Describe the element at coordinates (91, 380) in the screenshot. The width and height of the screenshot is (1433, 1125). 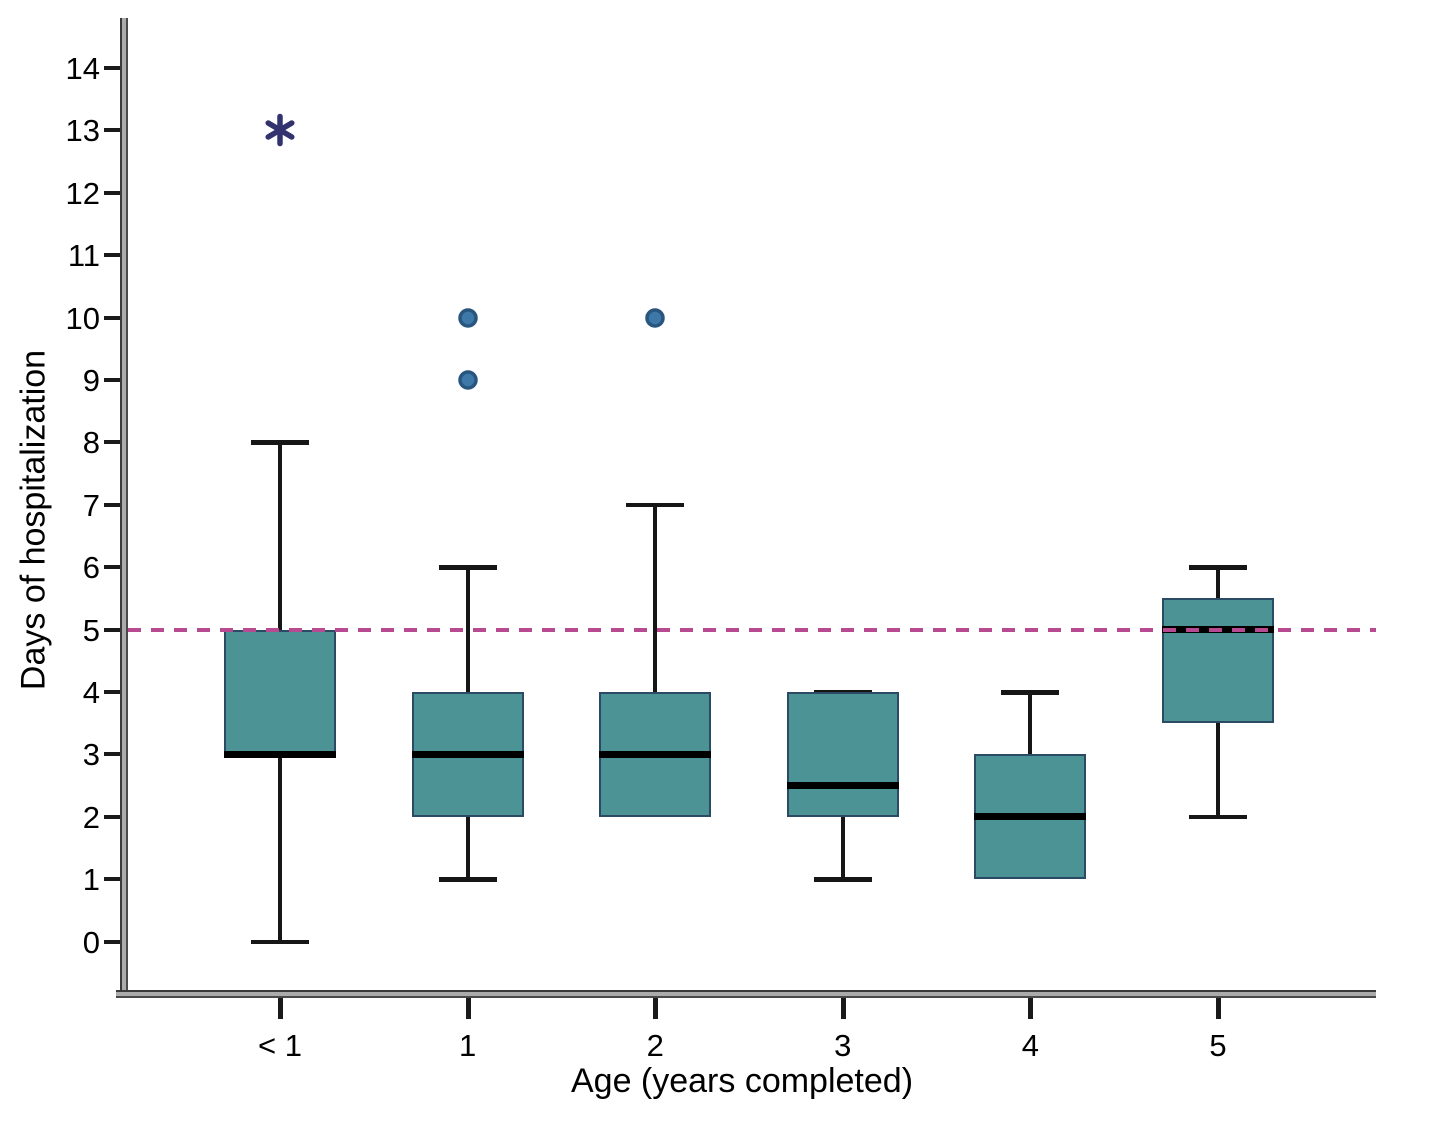
I see `y-tick-label: 9` at that location.